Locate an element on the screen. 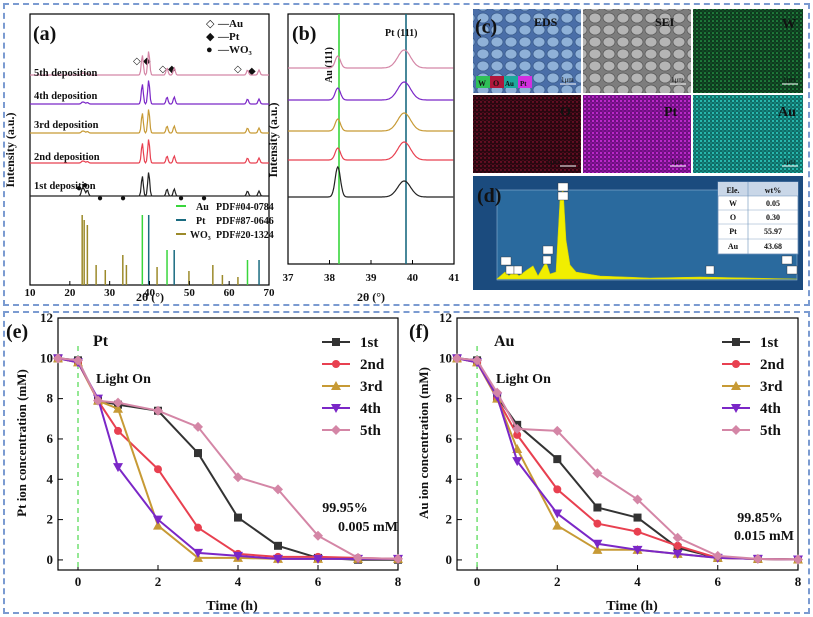  panel-b-y-label: Intensity (a.u.) is located at coordinates (273, 139).